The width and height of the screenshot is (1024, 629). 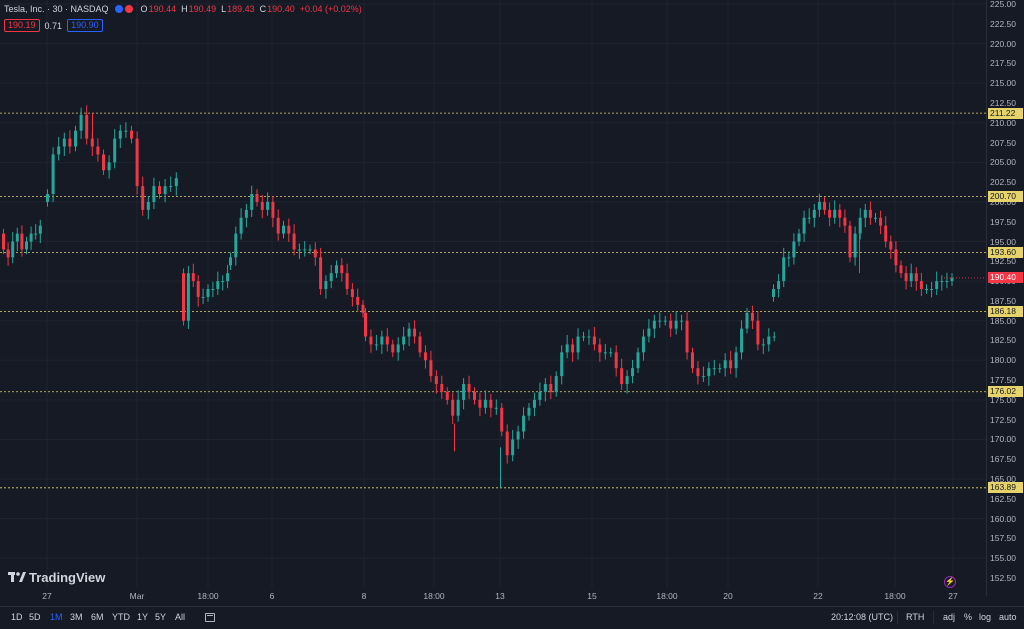 What do you see at coordinates (161, 617) in the screenshot?
I see `range-button-5y: 5Y` at bounding box center [161, 617].